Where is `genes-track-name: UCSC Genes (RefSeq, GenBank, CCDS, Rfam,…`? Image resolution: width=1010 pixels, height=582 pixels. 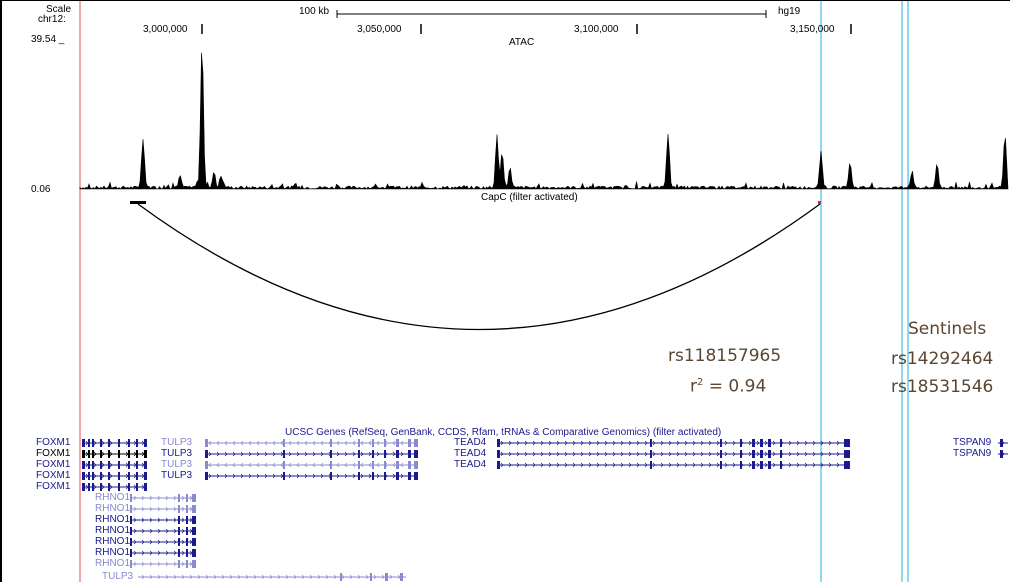
genes-track-name: UCSC Genes (RefSeq, GenBank, CCDS, Rfam,… is located at coordinates (503, 432).